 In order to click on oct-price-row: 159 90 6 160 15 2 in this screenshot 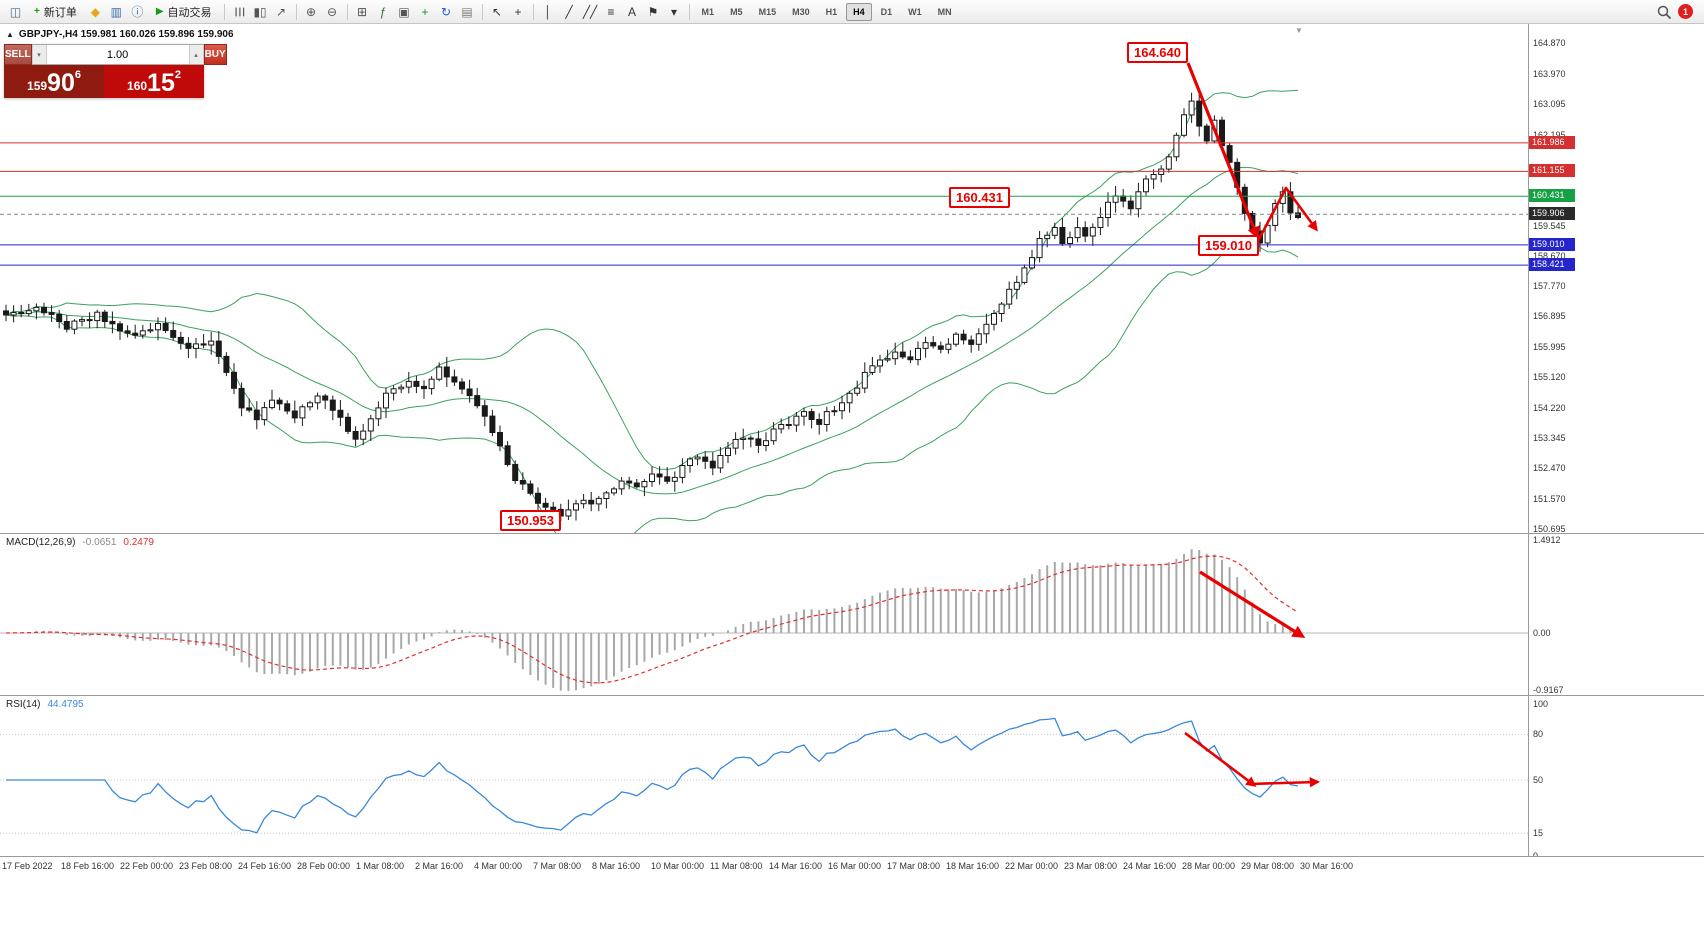, I will do `click(104, 81)`.